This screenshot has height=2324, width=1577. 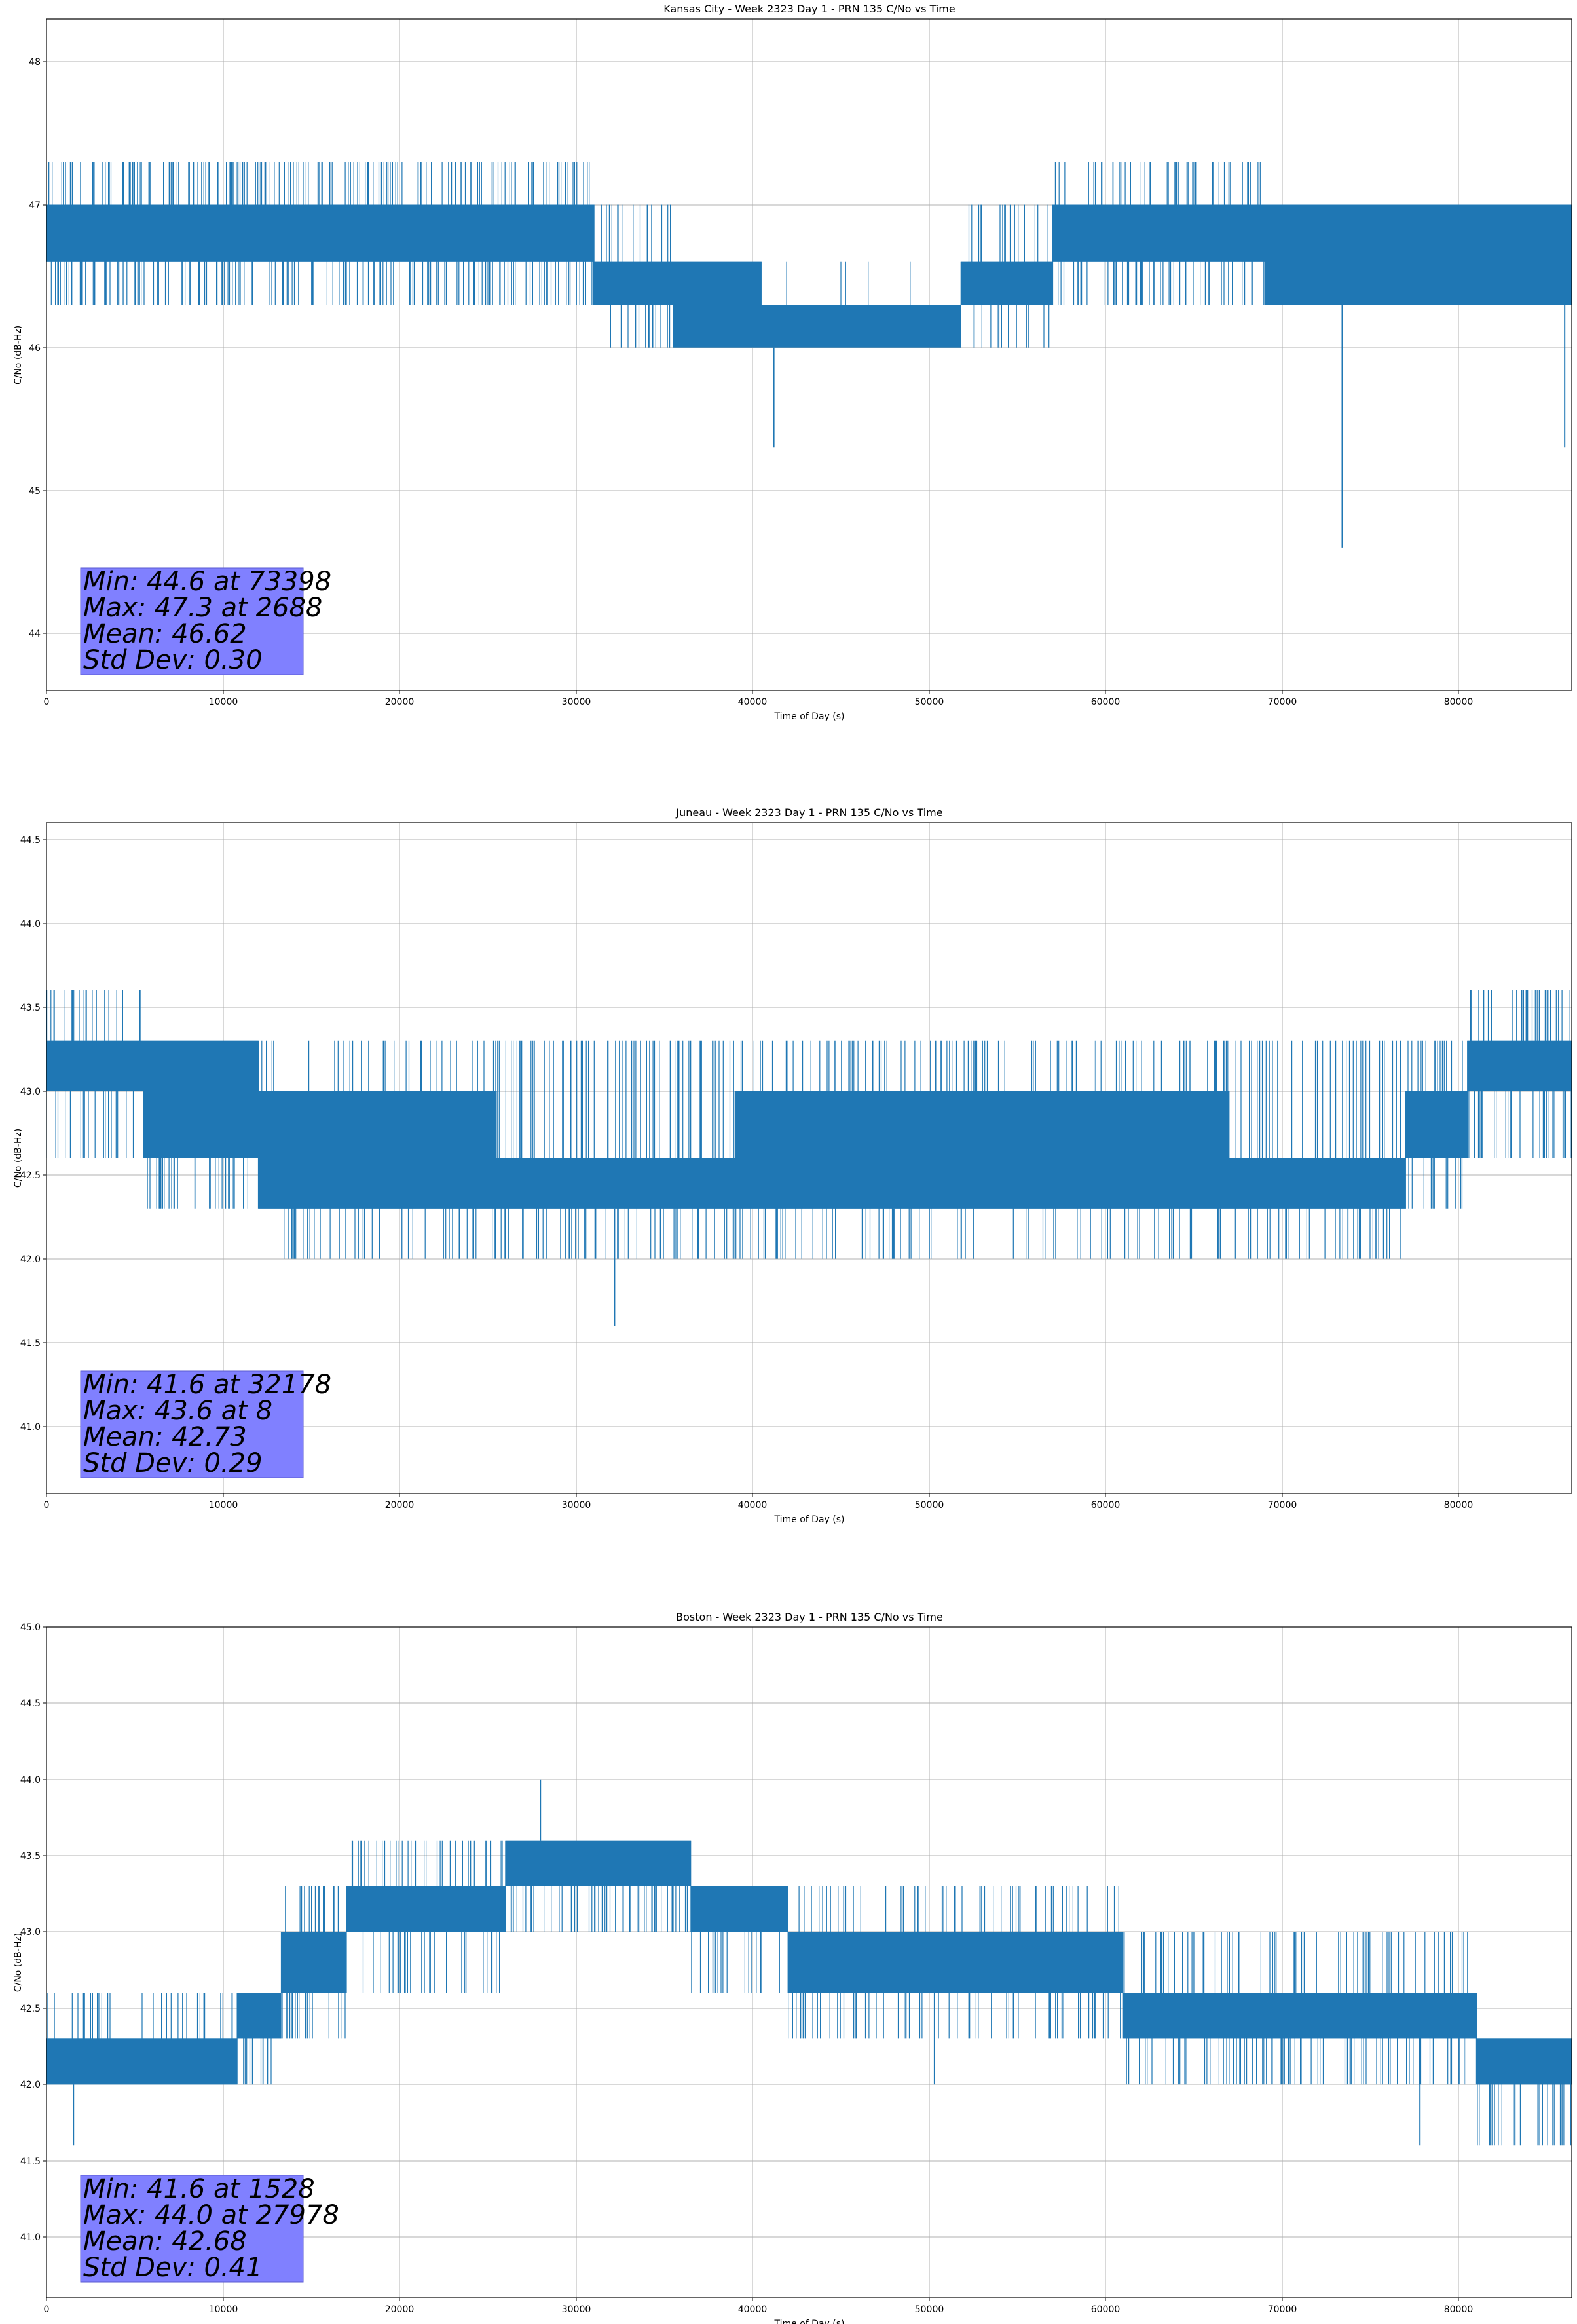 What do you see at coordinates (202, 608) in the screenshot?
I see `stats-line: Max: 47.3 at 2688` at bounding box center [202, 608].